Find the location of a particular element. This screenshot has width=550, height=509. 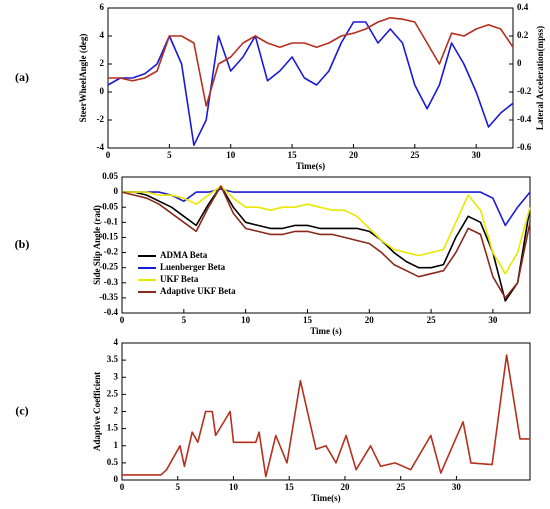

legend-label: UKF Beta is located at coordinates (179, 279).